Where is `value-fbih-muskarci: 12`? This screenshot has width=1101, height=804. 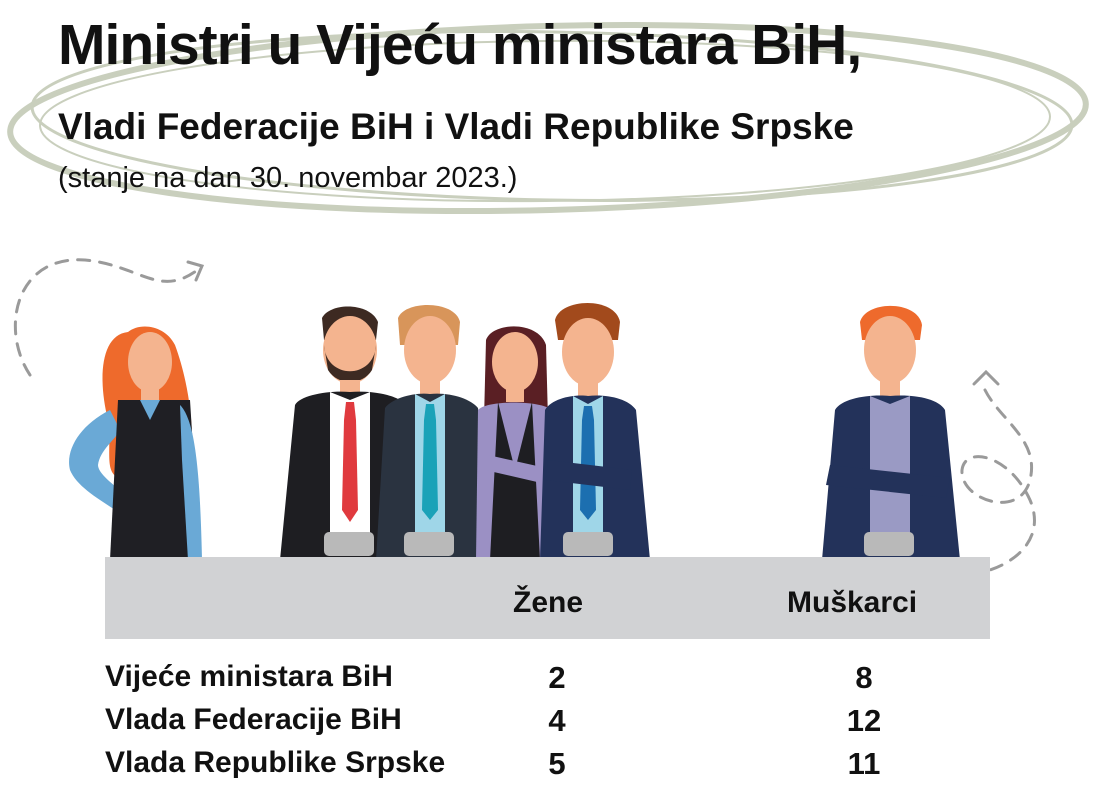
value-fbih-muskarci: 12 is located at coordinates (864, 720).